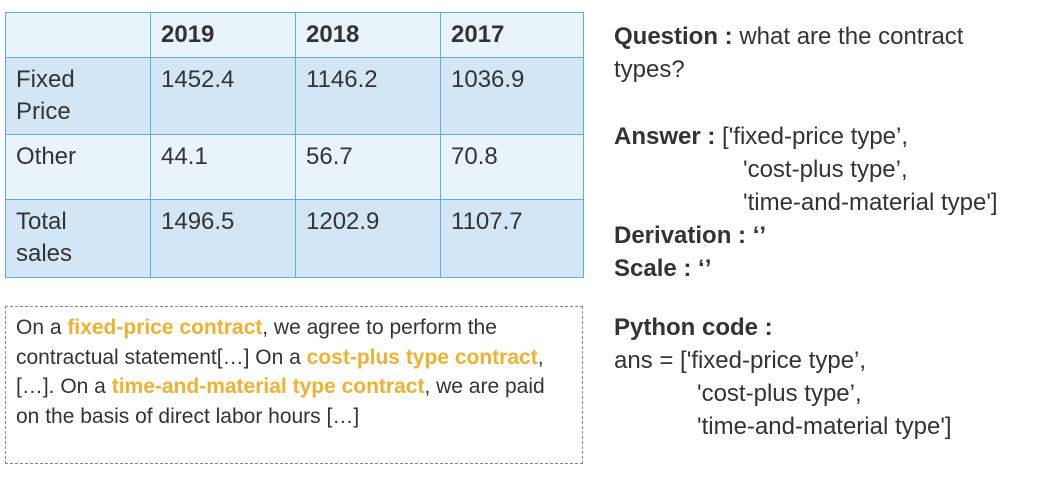 Image resolution: width=1041 pixels, height=487 pixels. Describe the element at coordinates (44, 253) in the screenshot. I see `row-label-line: sales` at that location.